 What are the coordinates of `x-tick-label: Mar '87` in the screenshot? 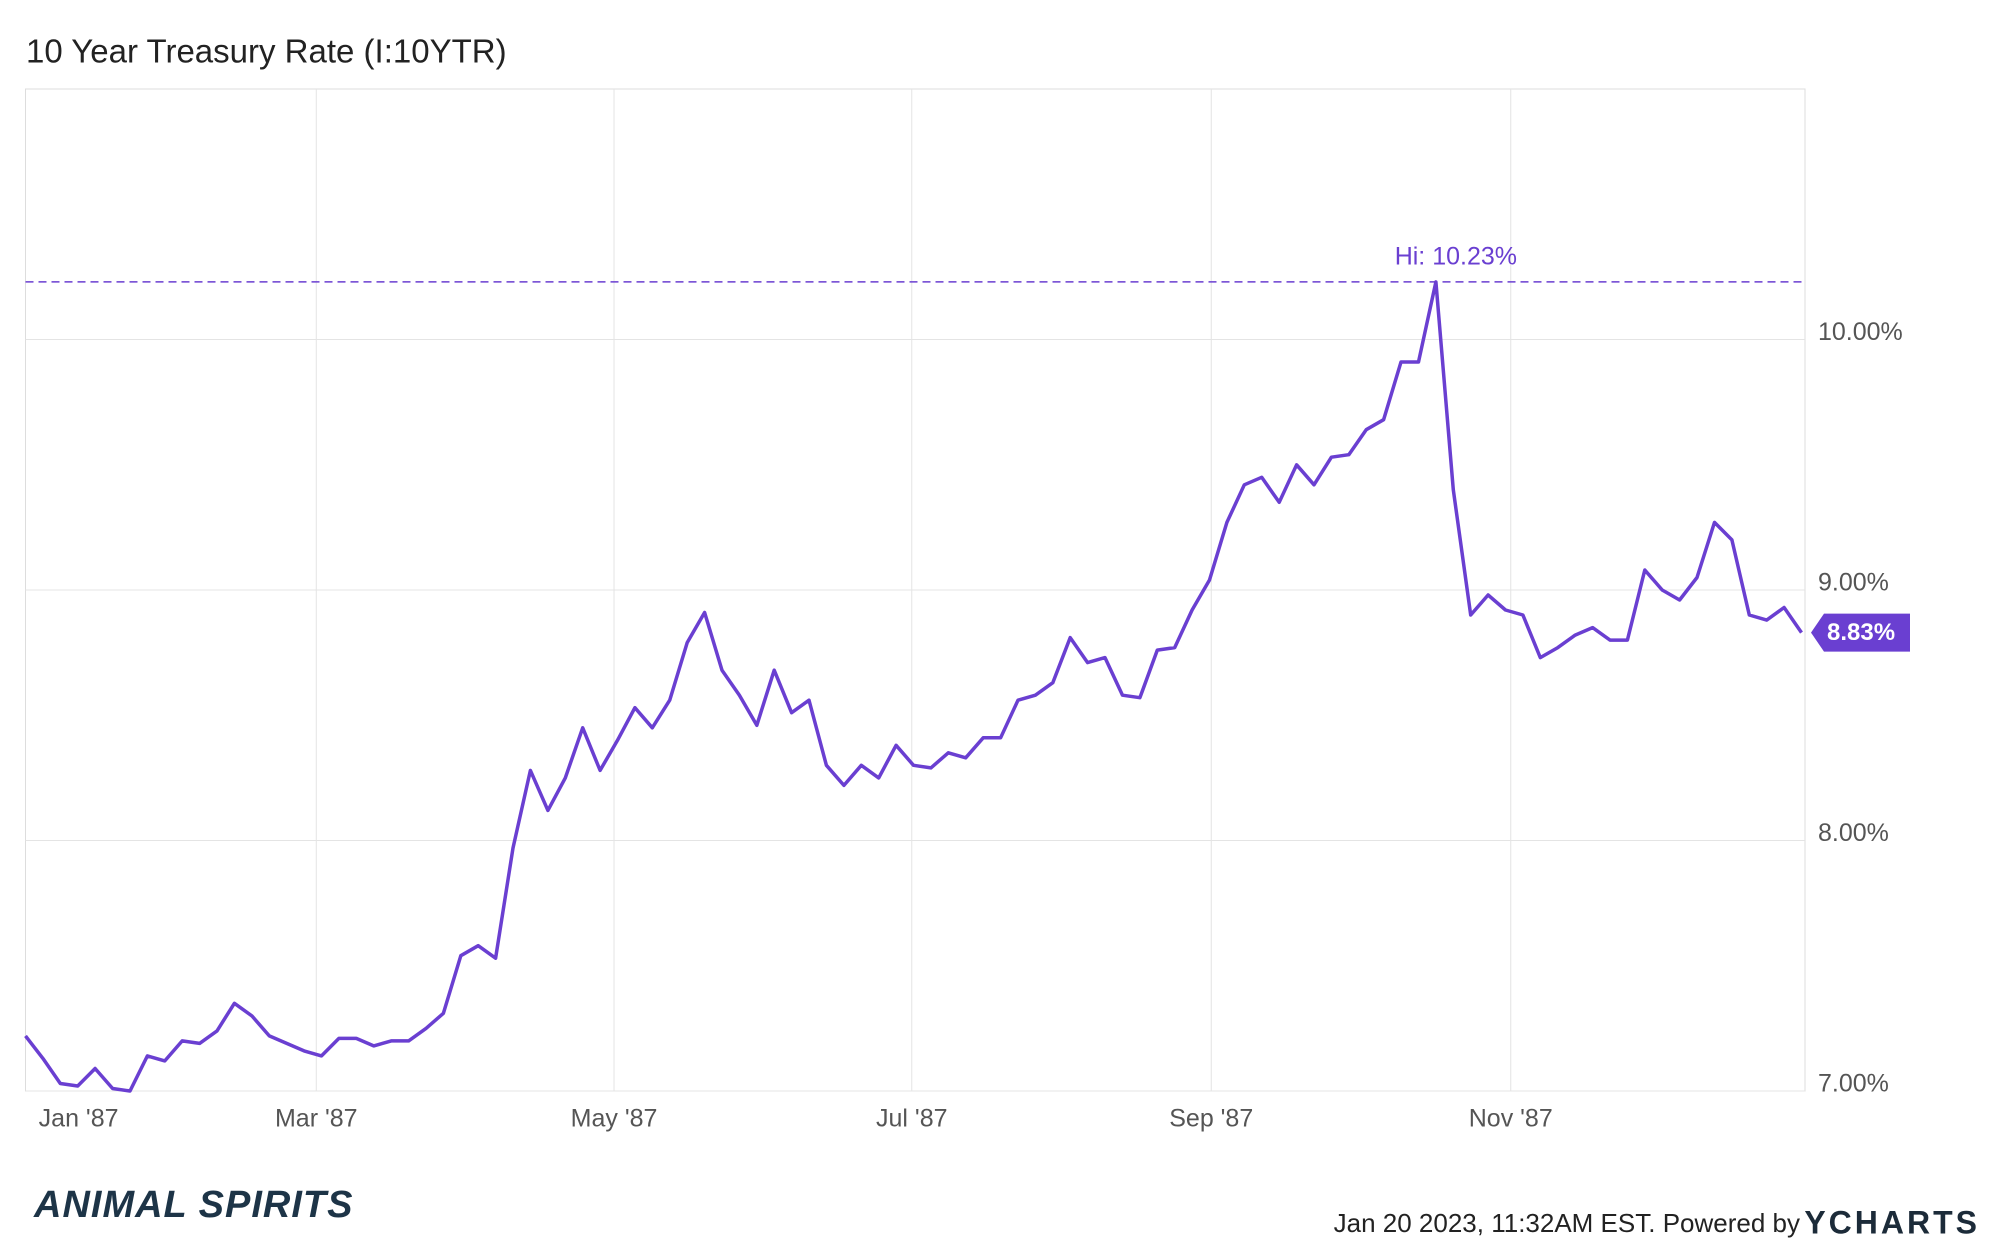 It's located at (316, 1119).